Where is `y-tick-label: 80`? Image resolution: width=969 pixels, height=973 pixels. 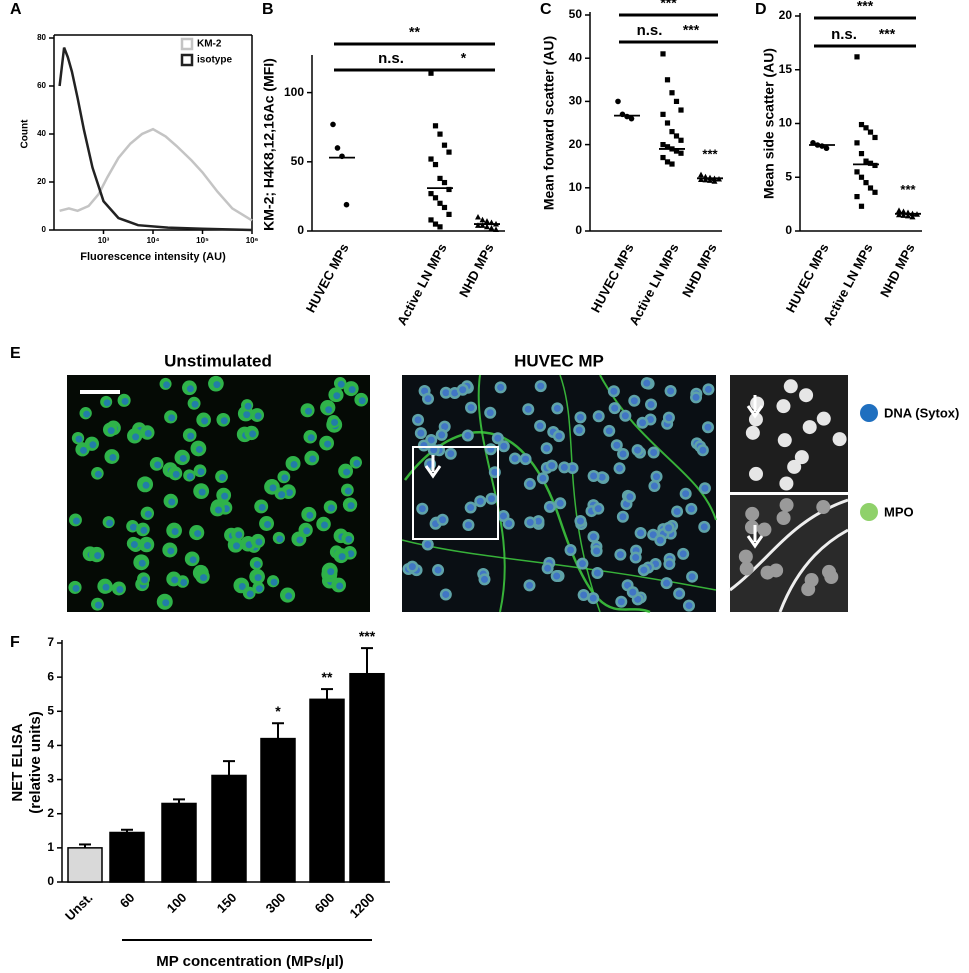
y-tick-label: 80 is located at coordinates (41, 37).